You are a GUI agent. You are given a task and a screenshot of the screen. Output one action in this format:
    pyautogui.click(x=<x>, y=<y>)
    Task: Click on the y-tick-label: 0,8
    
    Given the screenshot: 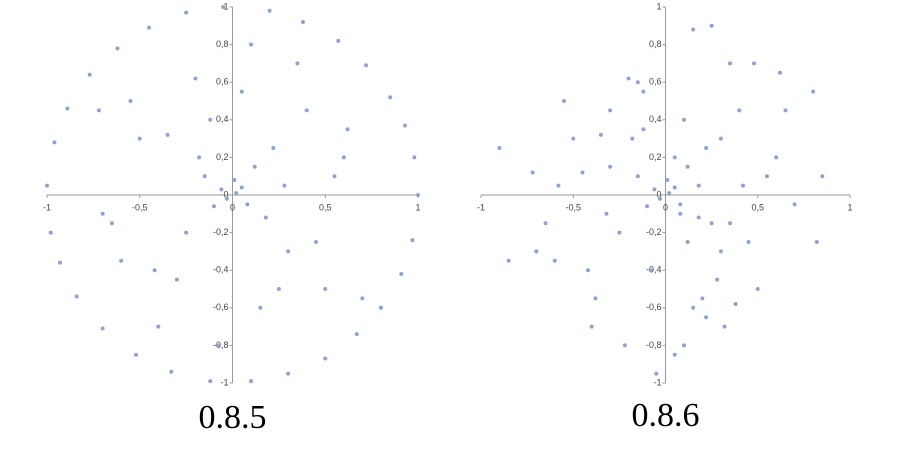 What is the action you would take?
    pyautogui.click(x=655, y=44)
    